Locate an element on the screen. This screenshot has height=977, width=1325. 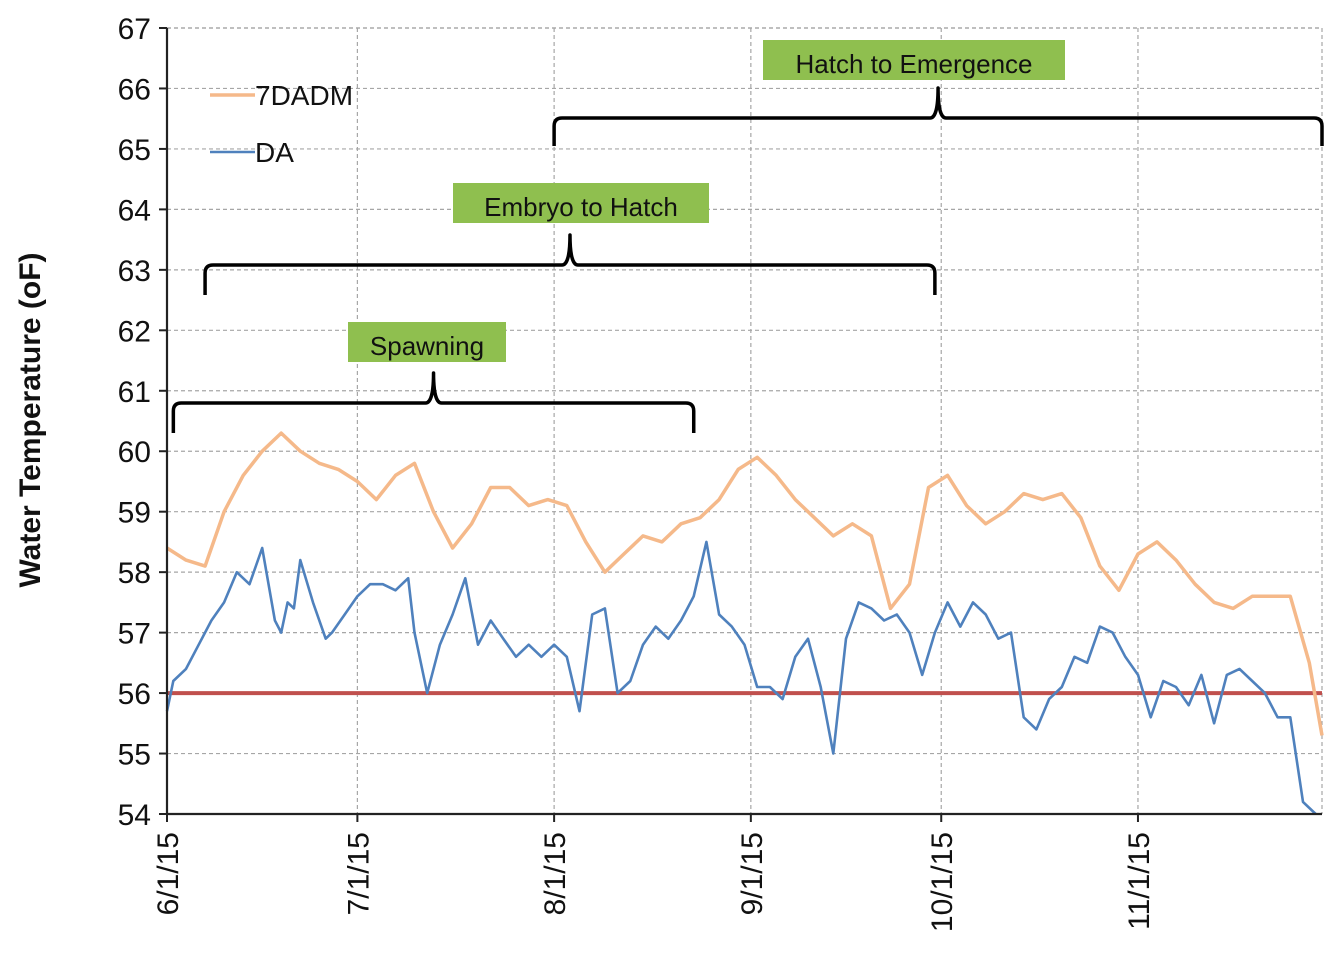
x-tick-label: 7/1/15 is located at coordinates (358, 873).